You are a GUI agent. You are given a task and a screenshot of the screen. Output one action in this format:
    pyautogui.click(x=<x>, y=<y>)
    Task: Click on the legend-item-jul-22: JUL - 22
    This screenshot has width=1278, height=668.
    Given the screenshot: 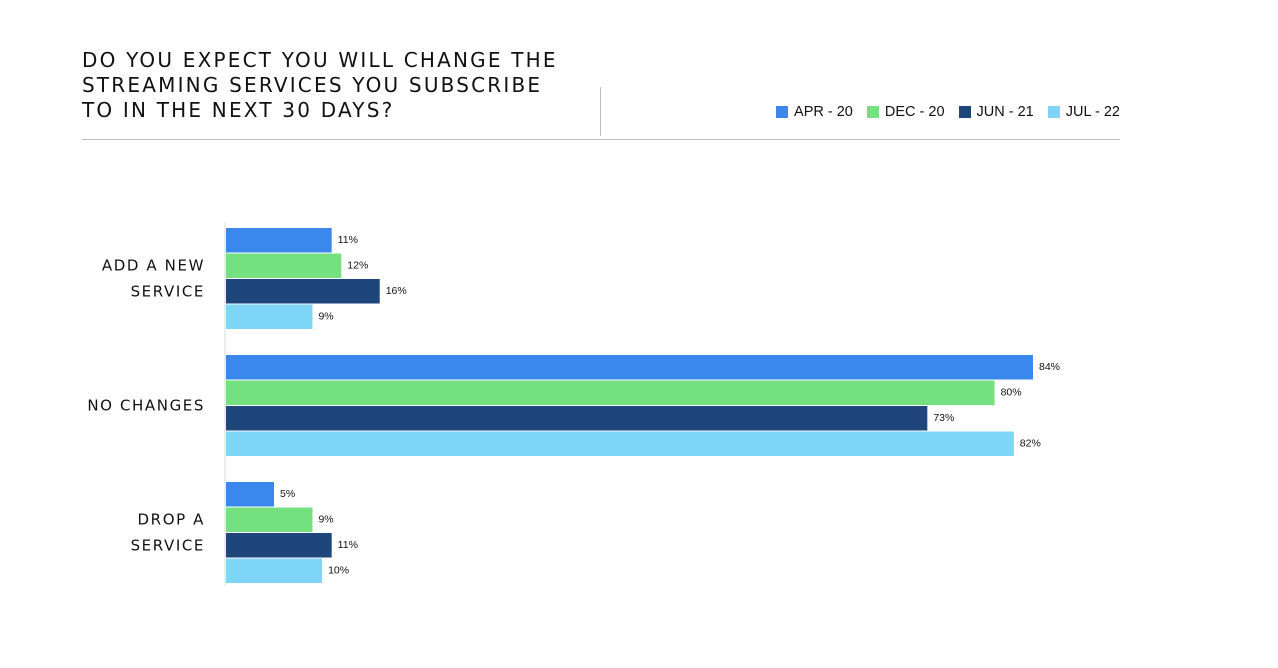 What is the action you would take?
    pyautogui.click(x=1083, y=112)
    